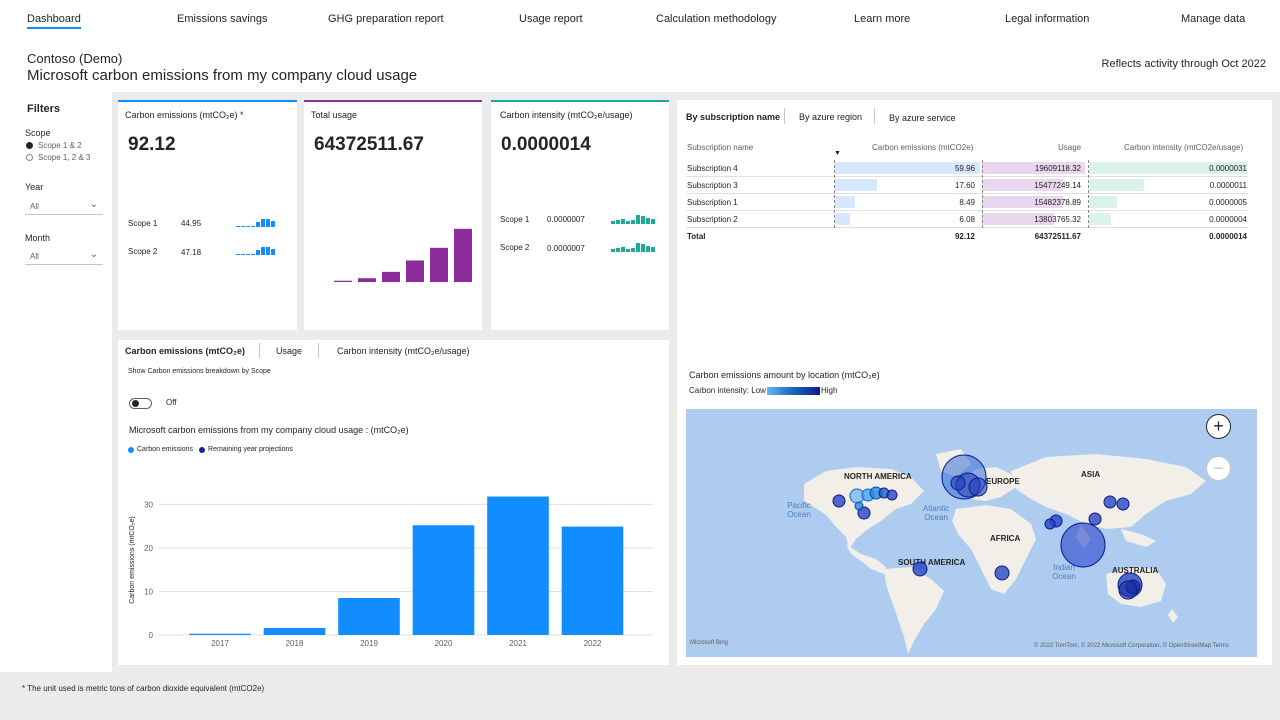  Describe the element at coordinates (987, 527) in the screenshot. I see `emission-bubbles` at that location.